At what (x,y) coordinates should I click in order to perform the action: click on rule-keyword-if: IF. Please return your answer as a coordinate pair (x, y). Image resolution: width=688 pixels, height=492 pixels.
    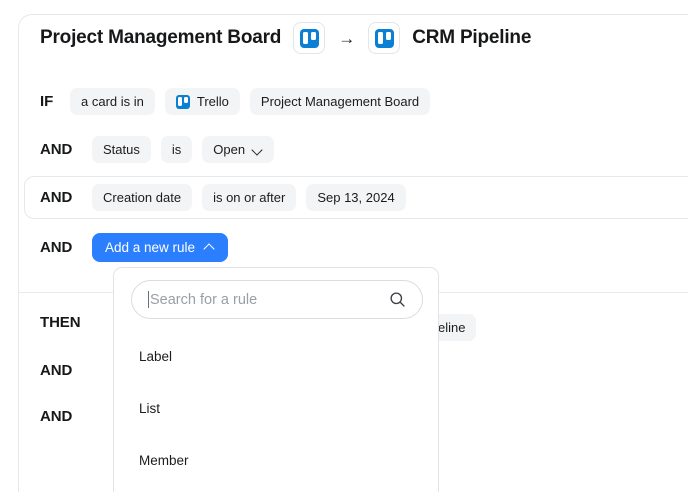
    Looking at the image, I should click on (47, 101).